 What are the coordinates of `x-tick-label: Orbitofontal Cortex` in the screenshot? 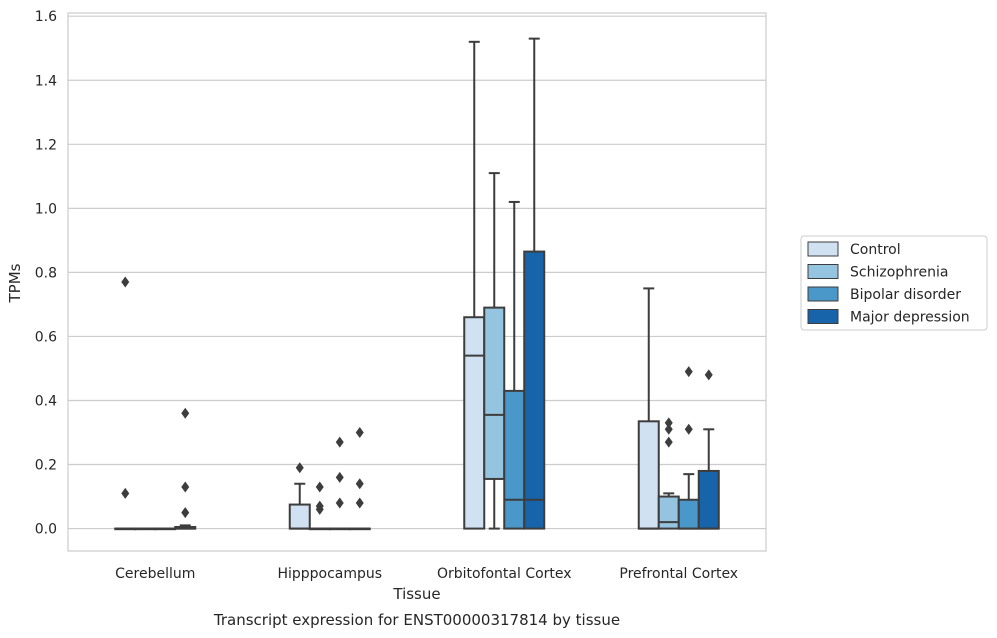 It's located at (504, 574).